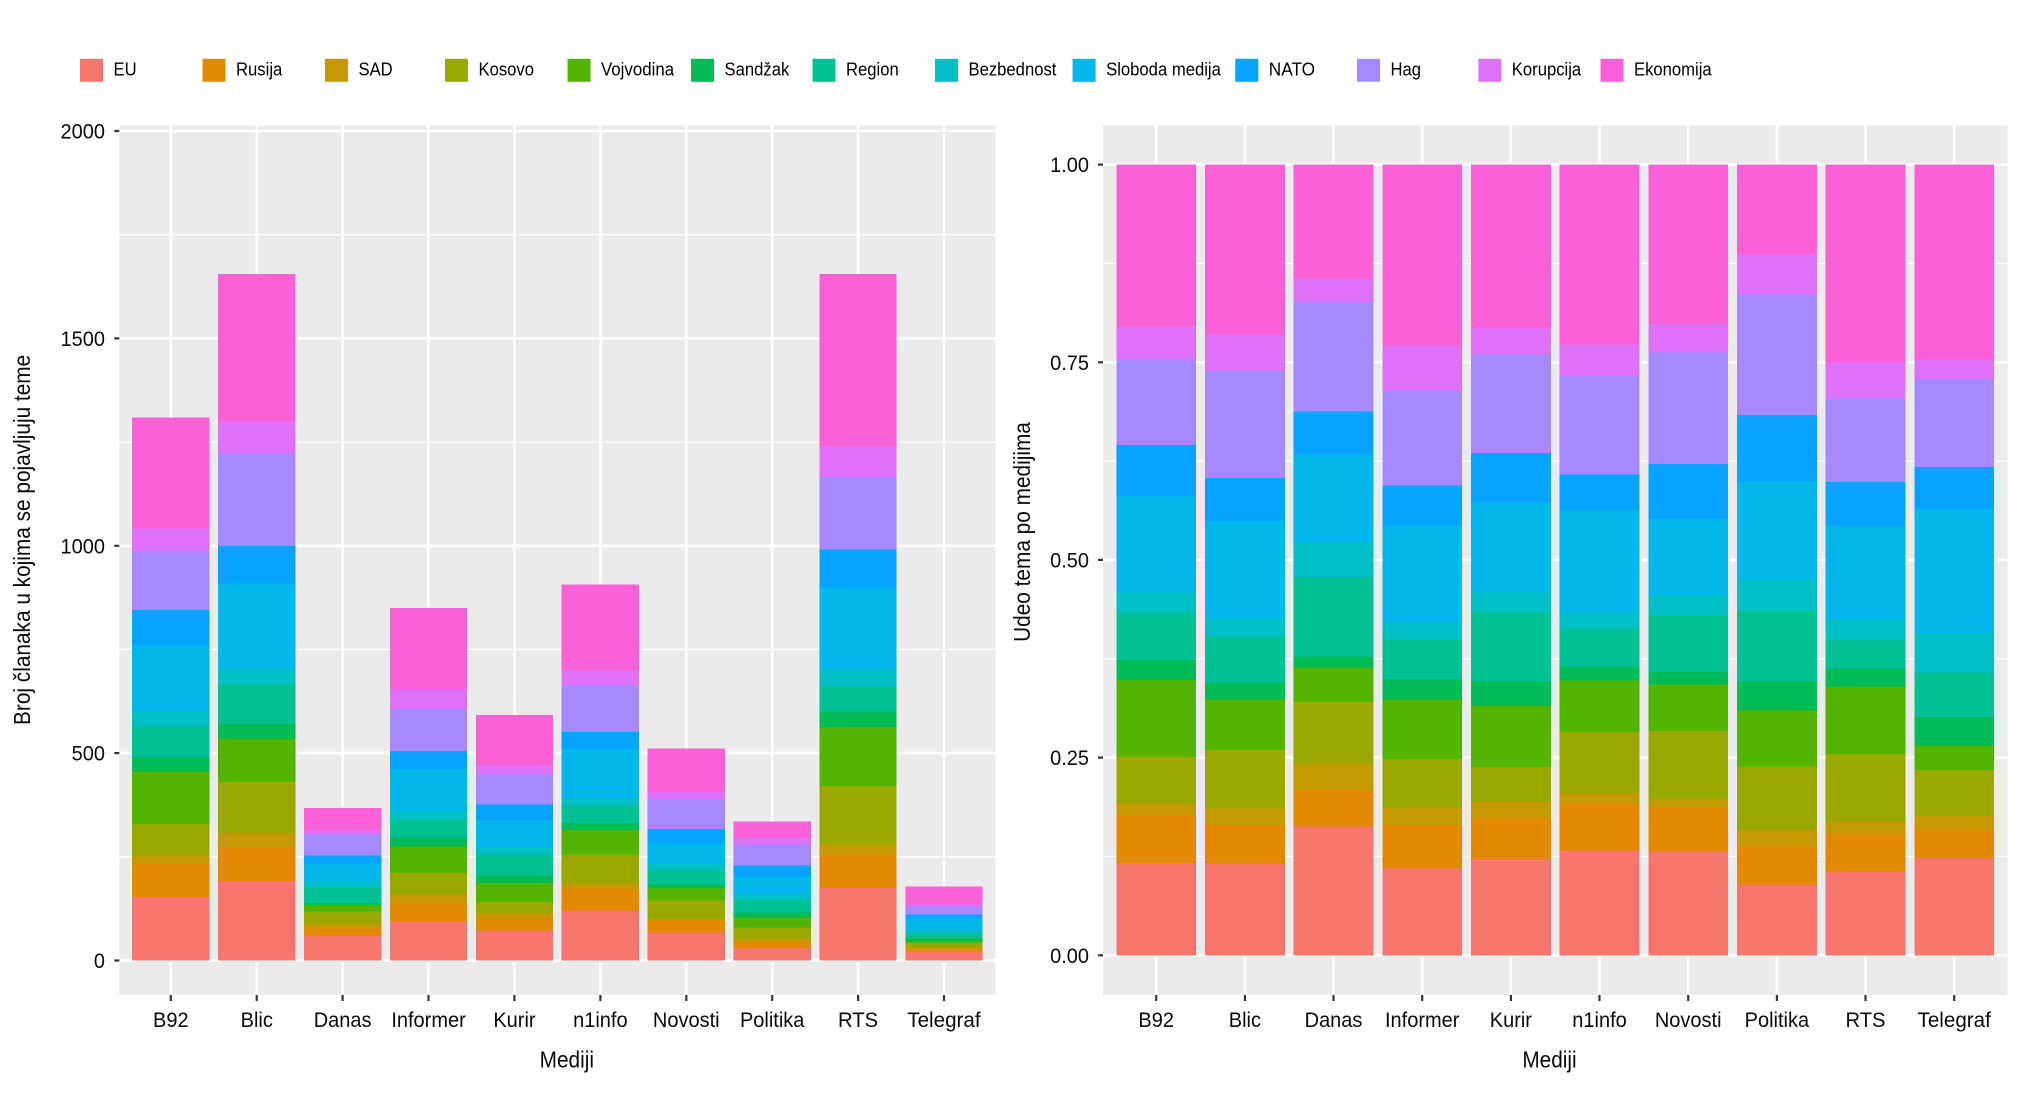 Image resolution: width=2021 pixels, height=1105 pixels. What do you see at coordinates (83, 546) in the screenshot?
I see `svg-text: 1000` at bounding box center [83, 546].